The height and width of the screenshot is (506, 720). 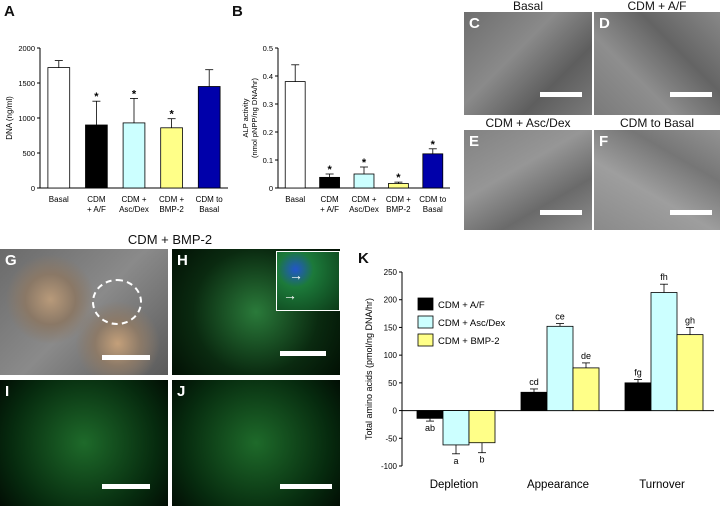 I want to click on y-axis-label: ALP activity, so click(x=245, y=117).